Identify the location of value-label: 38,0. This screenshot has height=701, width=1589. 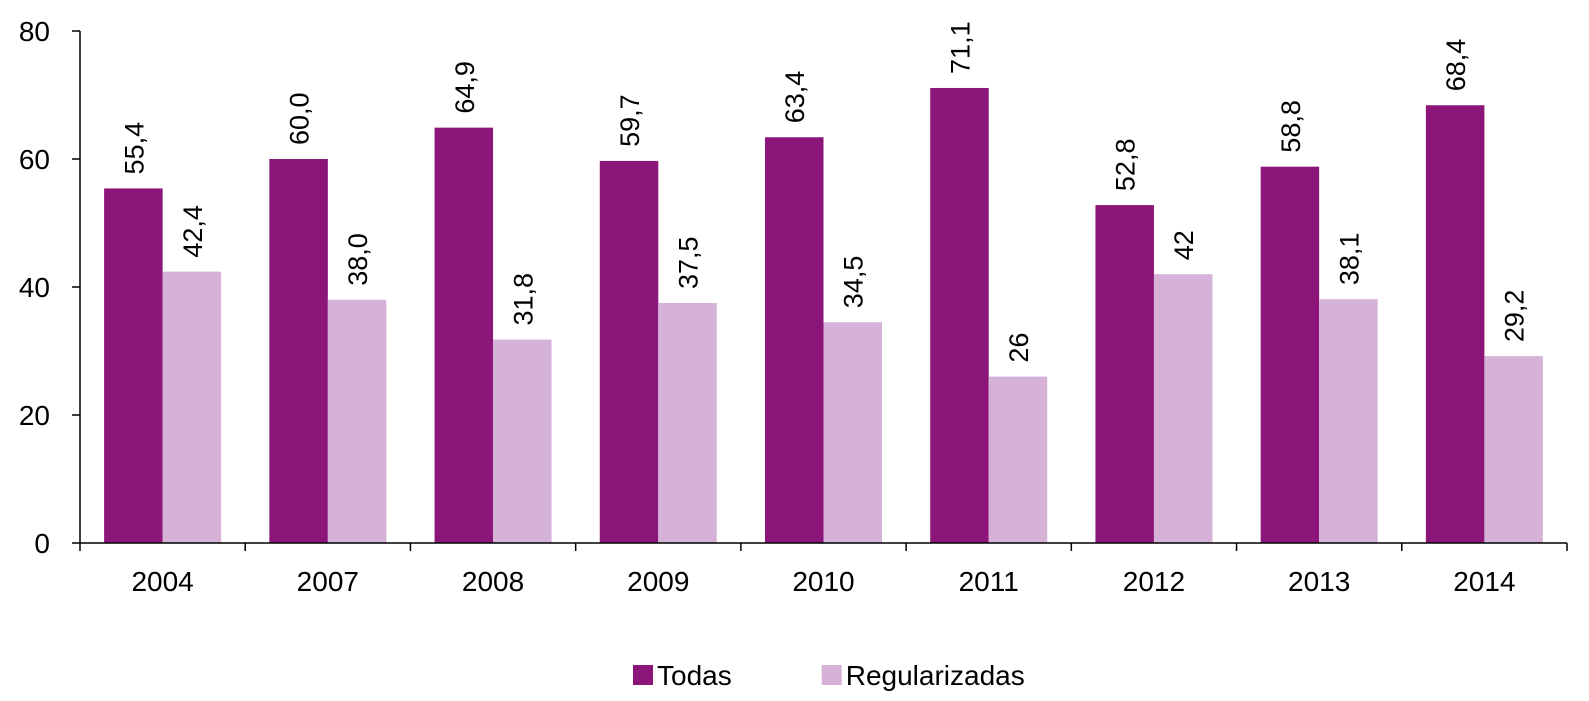
(358, 259).